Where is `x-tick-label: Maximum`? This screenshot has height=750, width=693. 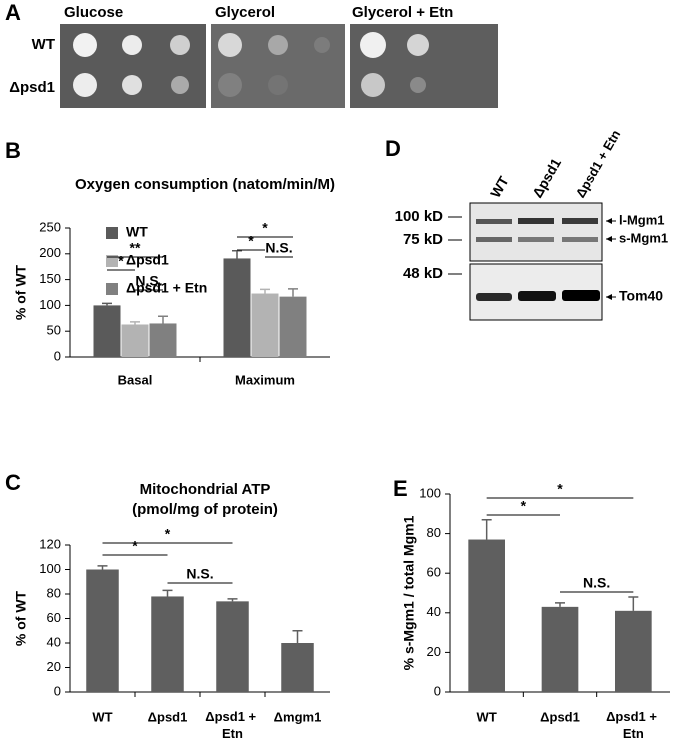 x-tick-label: Maximum is located at coordinates (265, 379).